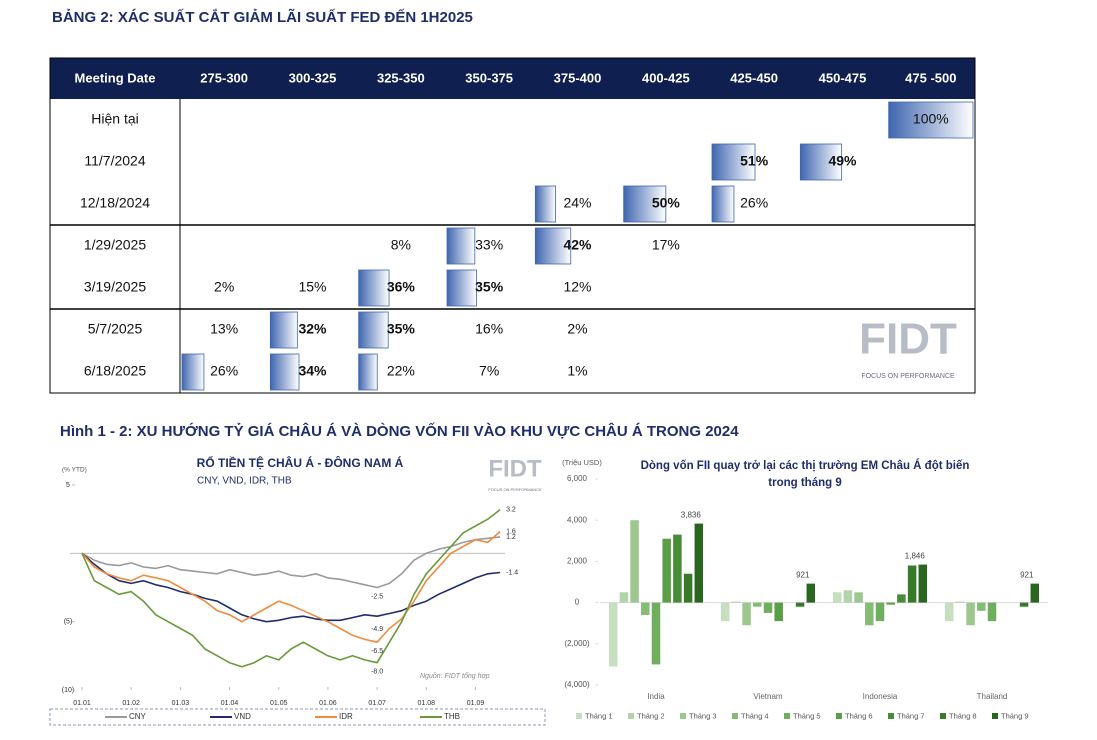 The height and width of the screenshot is (740, 1097). What do you see at coordinates (703, 715) in the screenshot?
I see `legend-label: Tháng 3` at bounding box center [703, 715].